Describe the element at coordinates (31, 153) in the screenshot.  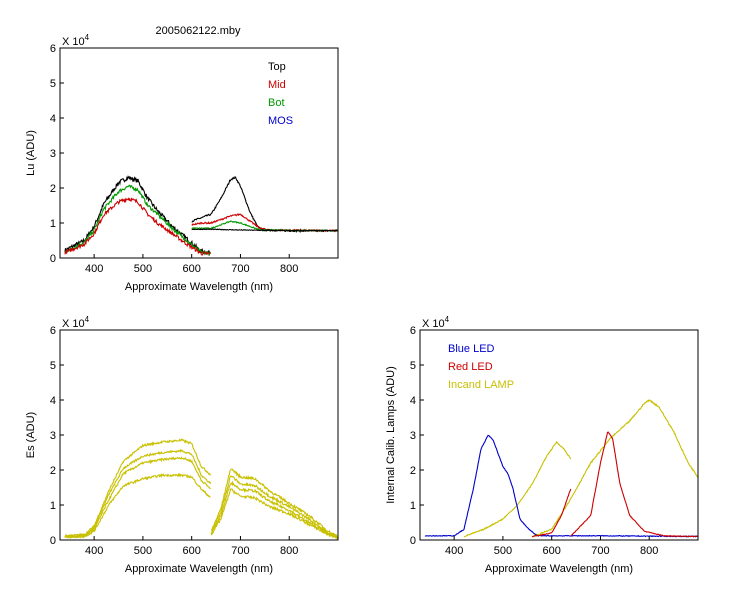
I see `y-axis-label: Lu (ADU)` at that location.